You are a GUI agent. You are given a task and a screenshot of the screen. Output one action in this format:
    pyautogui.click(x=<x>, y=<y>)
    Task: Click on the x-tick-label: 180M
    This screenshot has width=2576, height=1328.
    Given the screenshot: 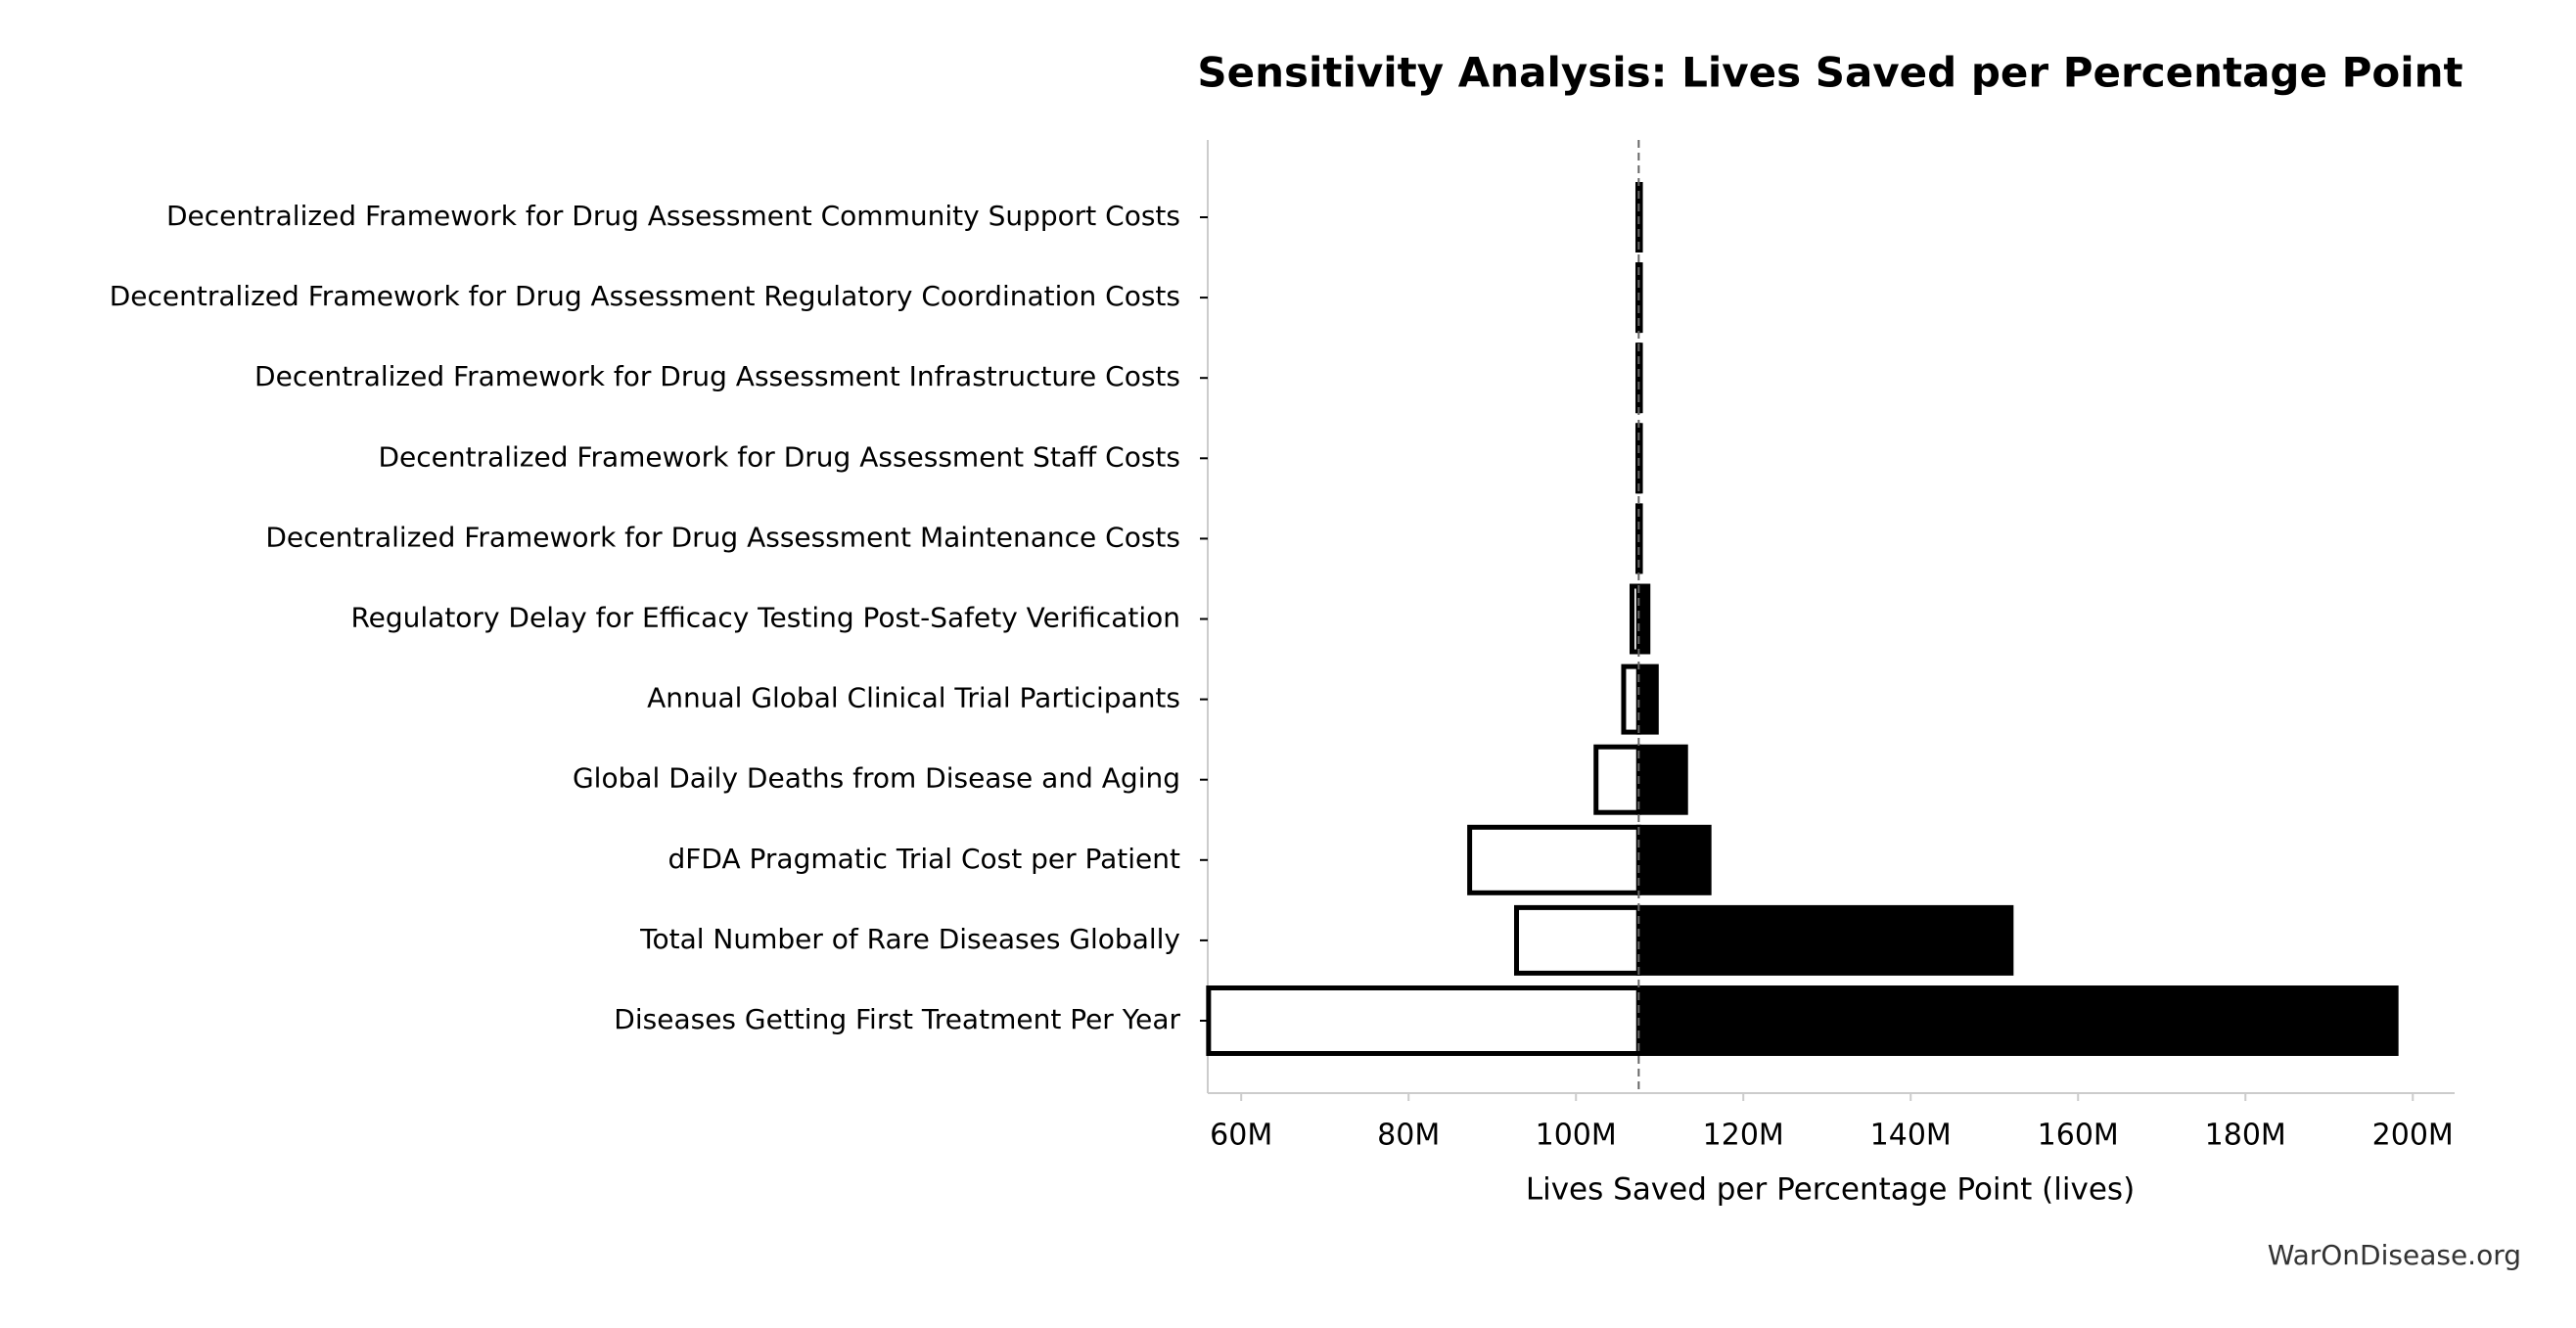 What is the action you would take?
    pyautogui.click(x=2245, y=1136)
    